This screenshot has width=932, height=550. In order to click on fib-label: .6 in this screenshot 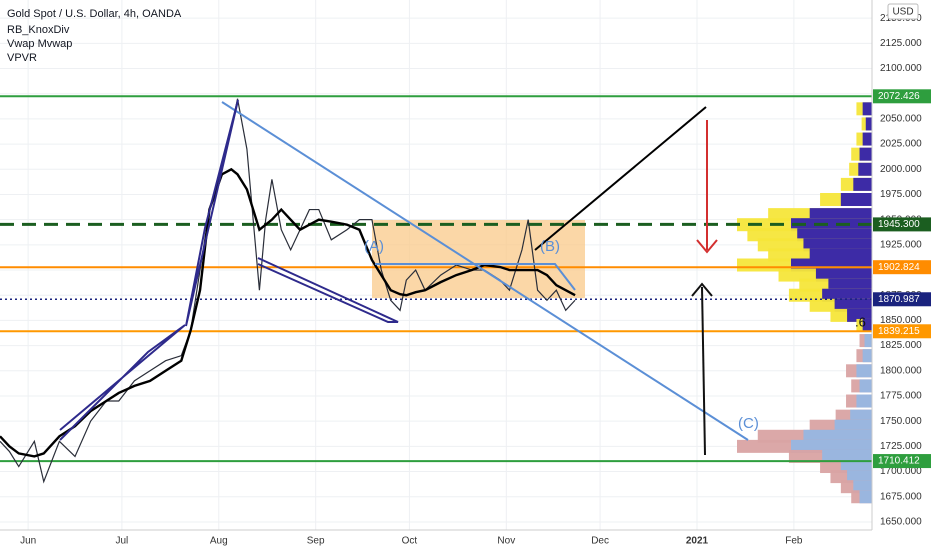, I will do `click(860, 321)`.